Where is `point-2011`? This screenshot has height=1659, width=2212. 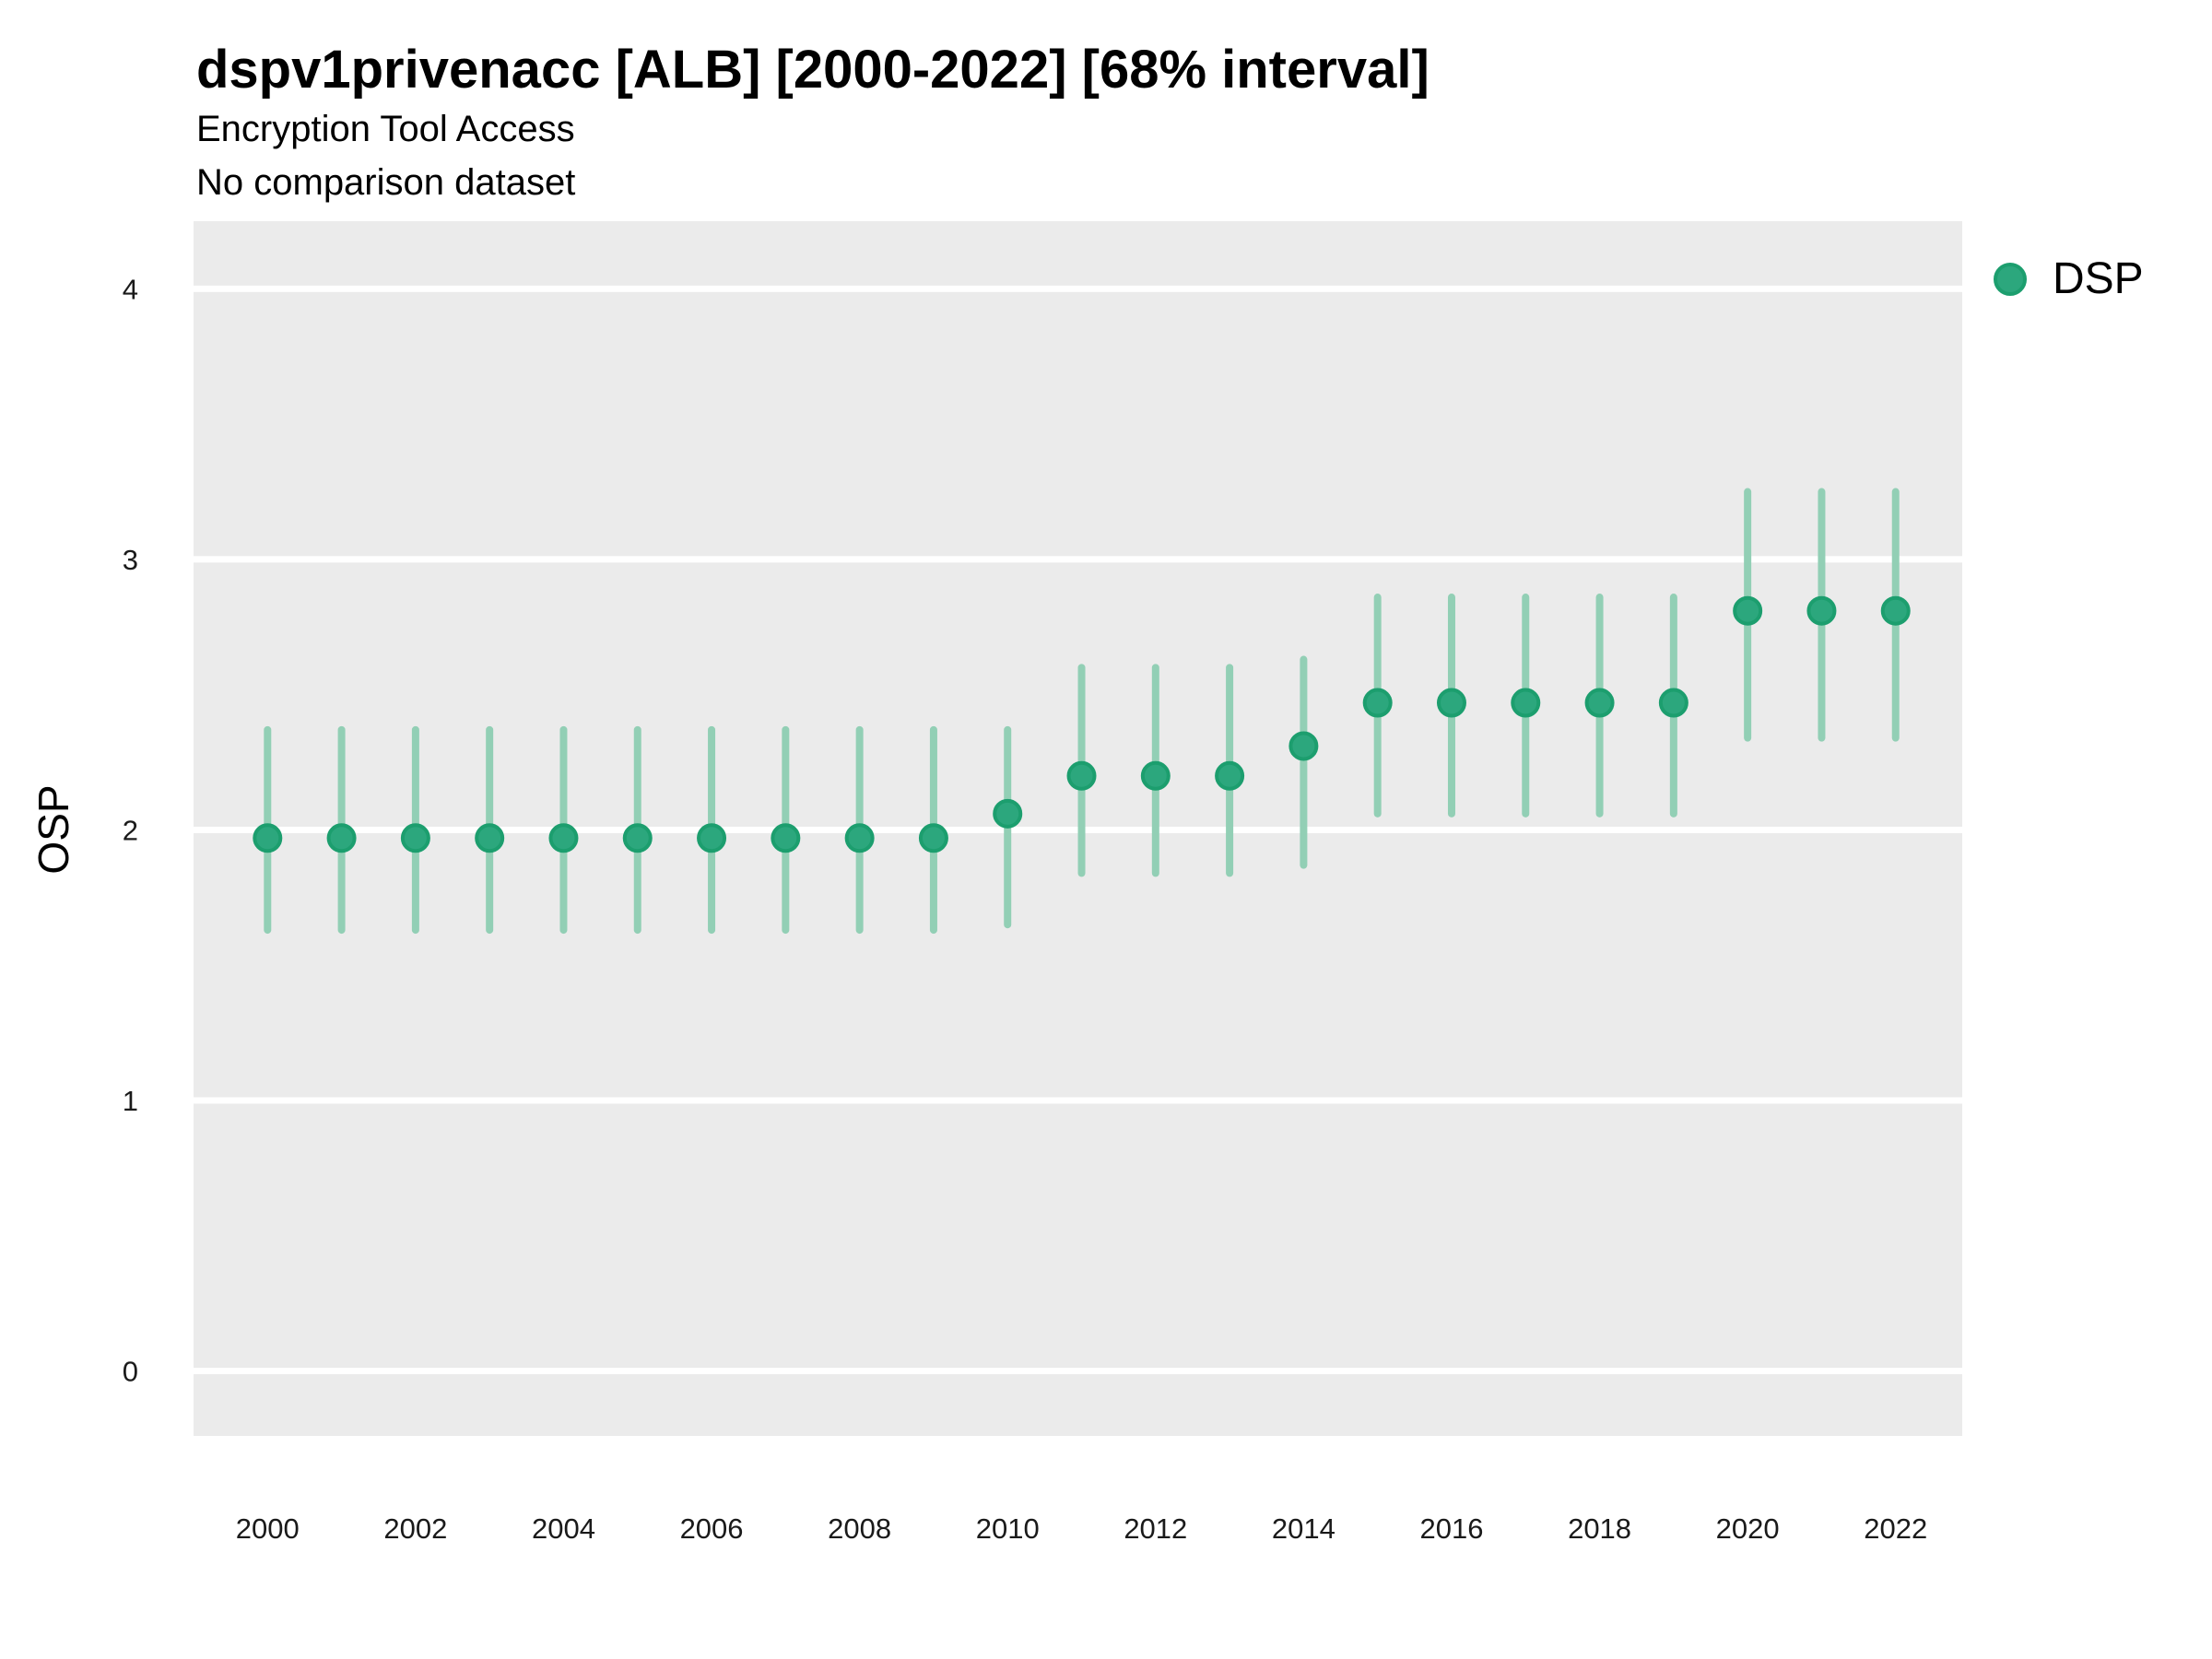 point-2011 is located at coordinates (1081, 775).